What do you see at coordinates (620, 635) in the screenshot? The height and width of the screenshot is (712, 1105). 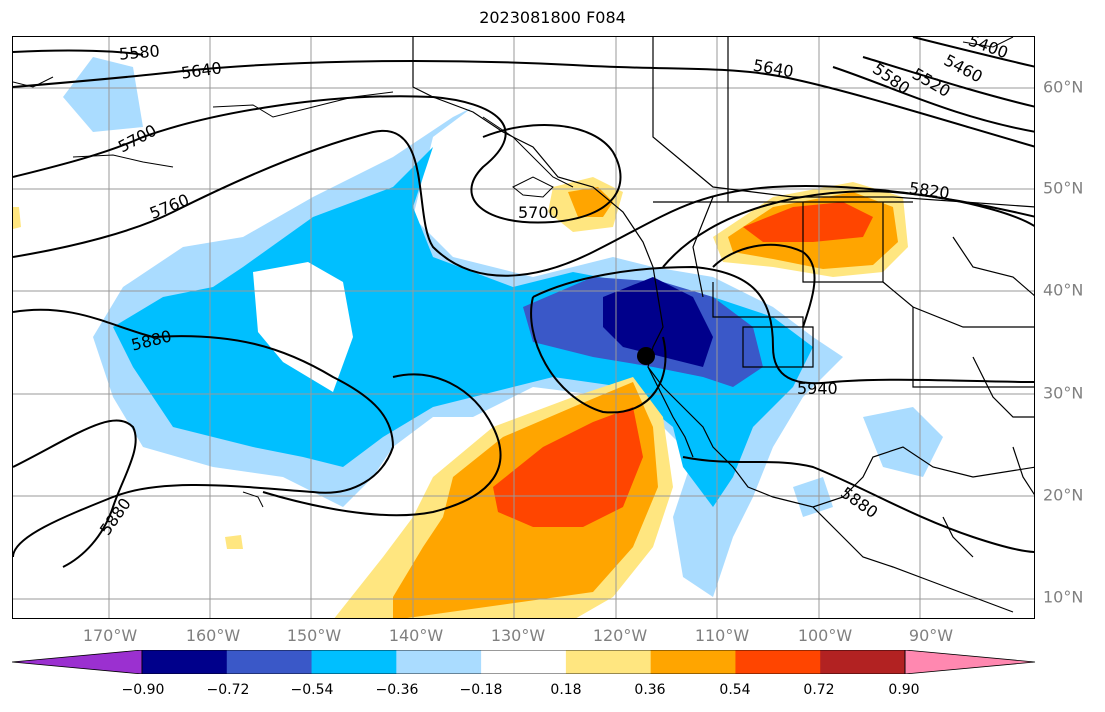 I see `lon-tick-label: 120°W` at bounding box center [620, 635].